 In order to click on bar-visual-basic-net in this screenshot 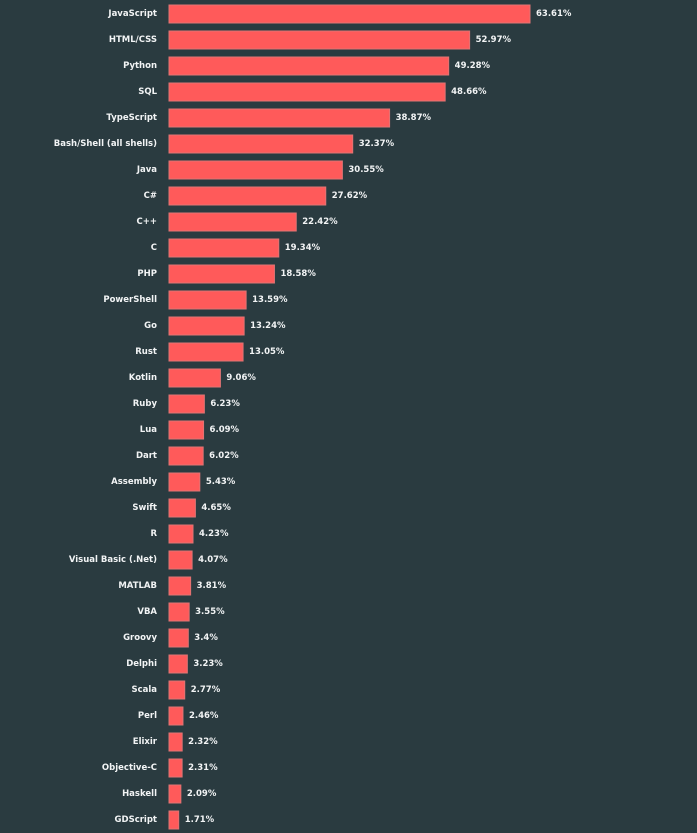, I will do `click(180, 560)`.